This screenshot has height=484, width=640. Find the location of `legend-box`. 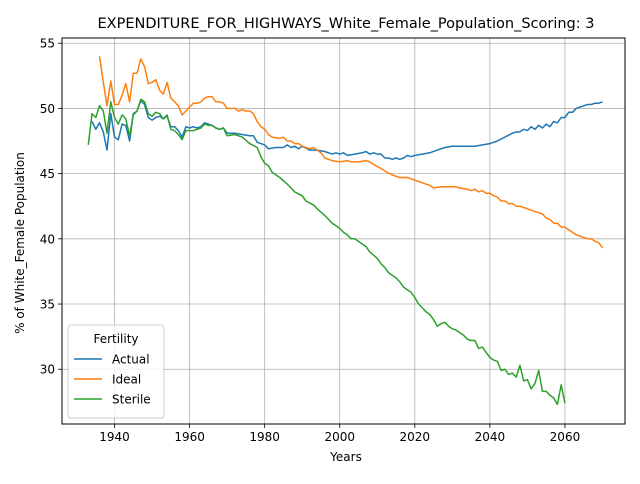

legend-box is located at coordinates (116, 371).